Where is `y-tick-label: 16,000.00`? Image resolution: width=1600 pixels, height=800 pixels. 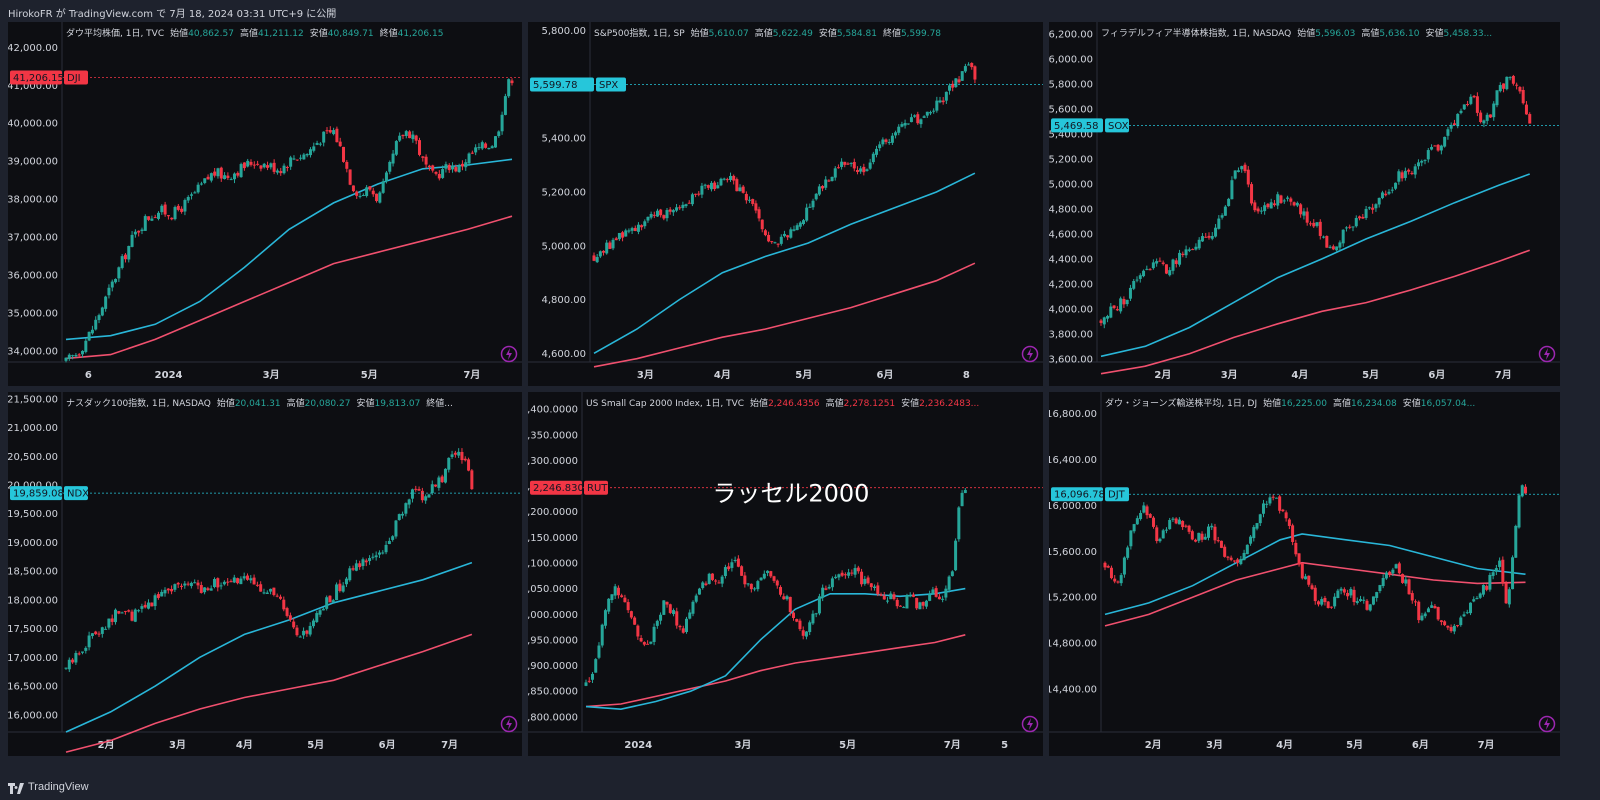
y-tick-label: 16,000.00 is located at coordinates (33, 715).